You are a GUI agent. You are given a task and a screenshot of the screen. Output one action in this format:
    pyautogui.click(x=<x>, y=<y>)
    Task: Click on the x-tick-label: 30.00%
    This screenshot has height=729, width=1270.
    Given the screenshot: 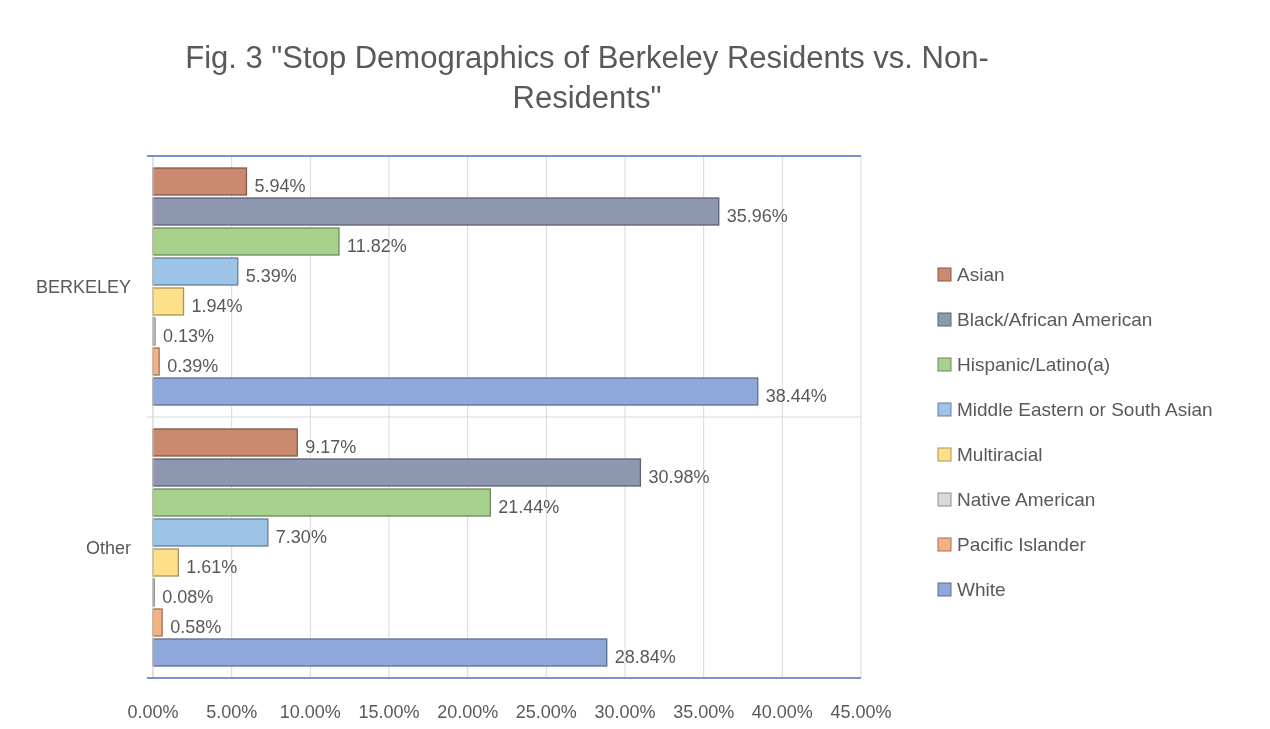 What is the action you would take?
    pyautogui.click(x=625, y=712)
    